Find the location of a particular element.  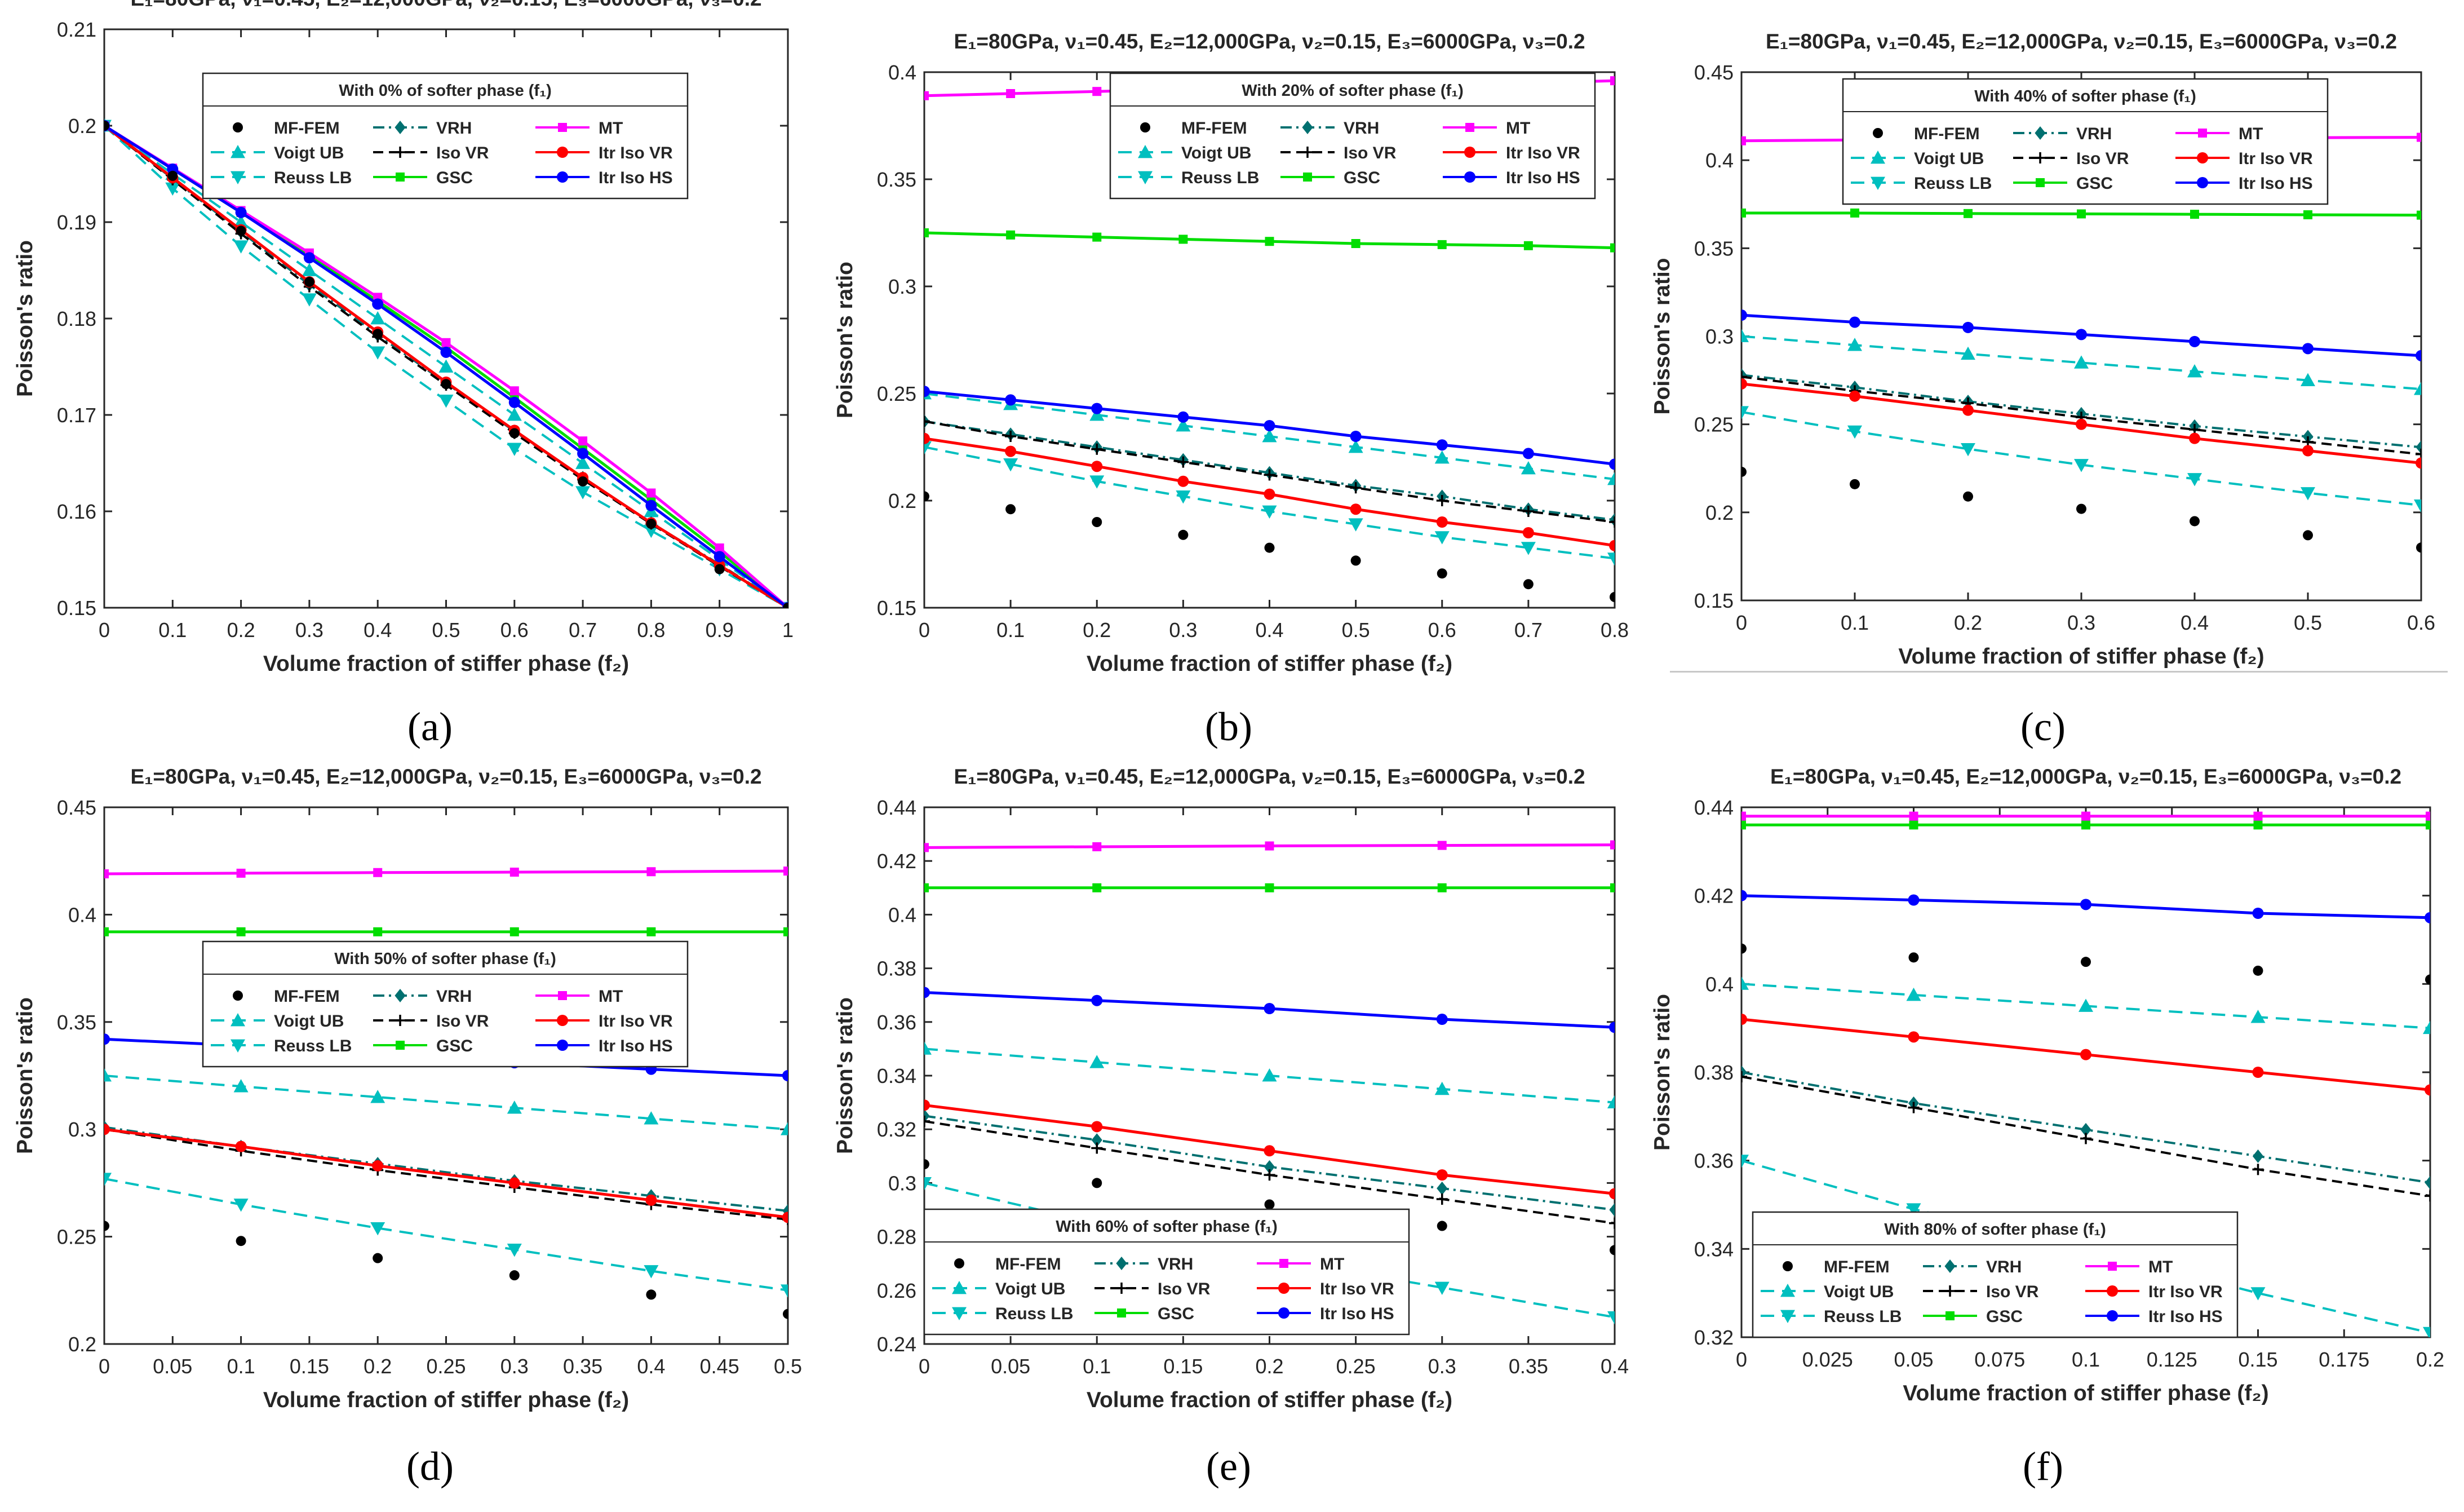

y-tick-label: 0.45 is located at coordinates (76, 807).